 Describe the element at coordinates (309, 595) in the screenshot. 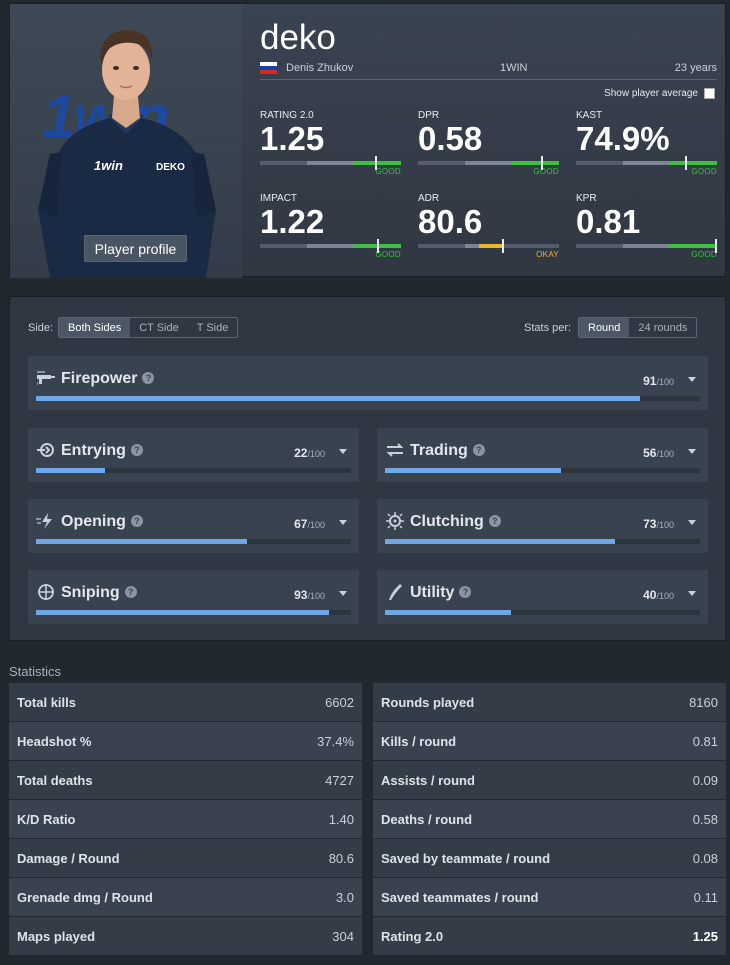

I see `role-score: 93/100` at that location.